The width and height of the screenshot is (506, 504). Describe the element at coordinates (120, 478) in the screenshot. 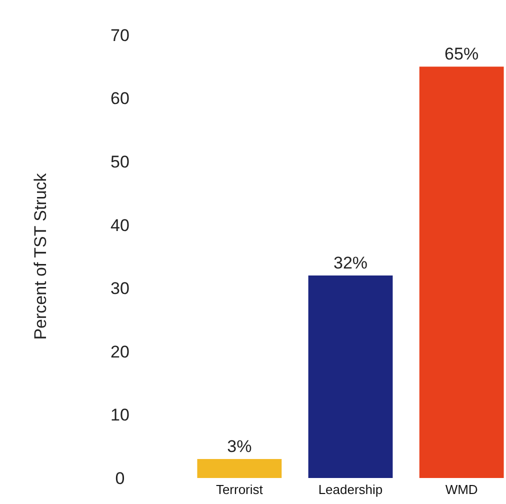

I see `y-tick-label: 0` at that location.